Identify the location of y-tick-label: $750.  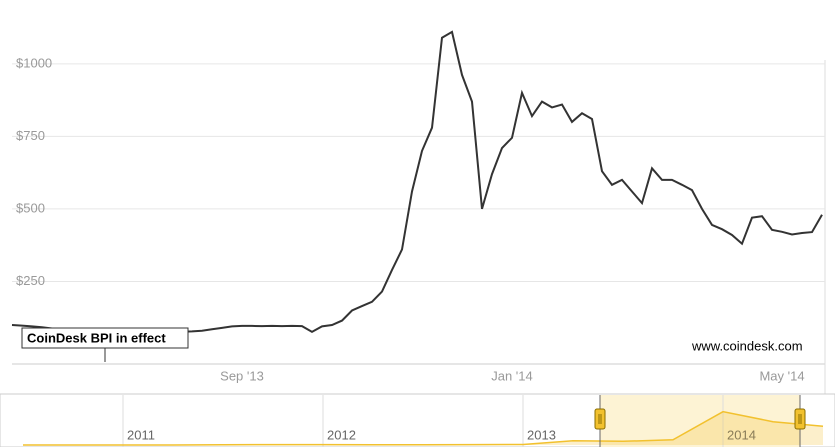
(30, 135).